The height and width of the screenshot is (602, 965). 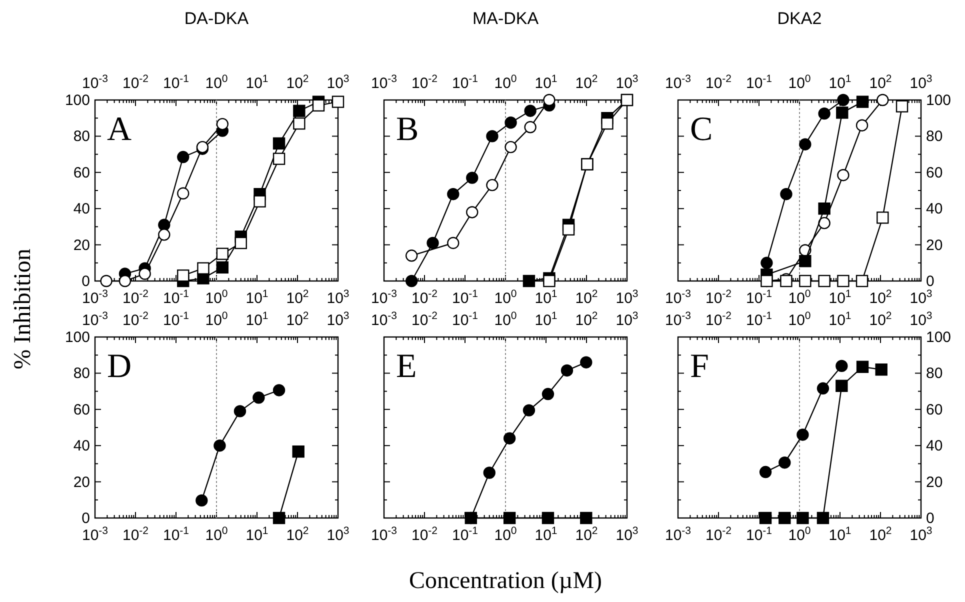 I want to click on annotation: A, so click(x=119, y=129).